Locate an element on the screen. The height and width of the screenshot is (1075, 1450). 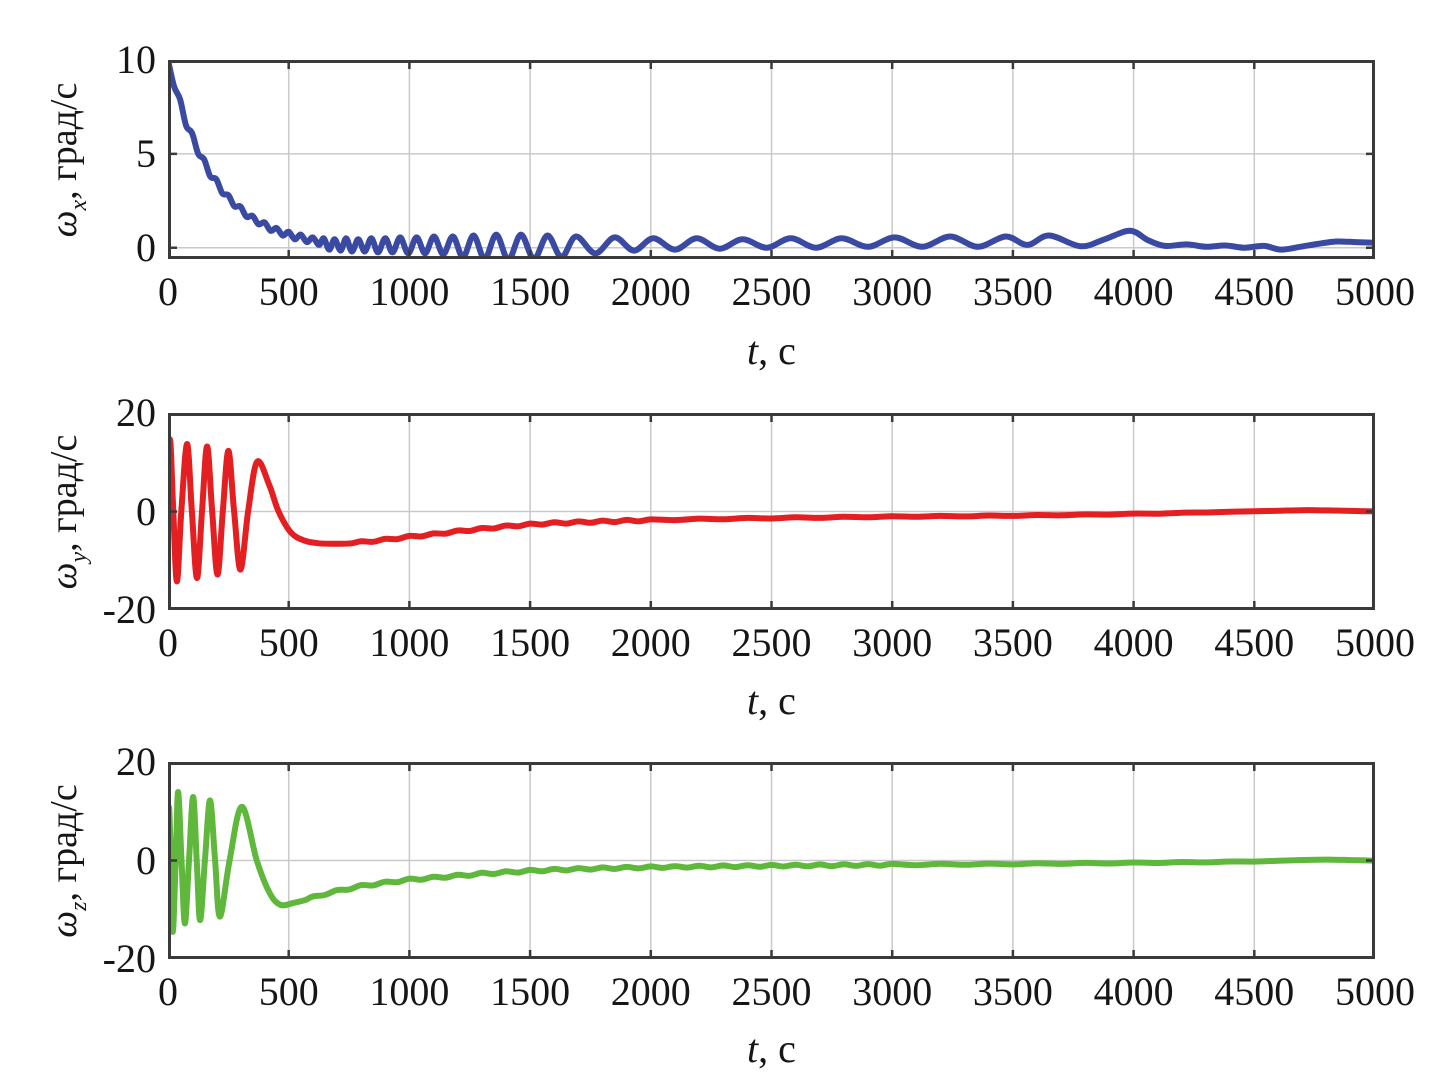
axis-subscript-y: y is located at coordinates (79, 557).